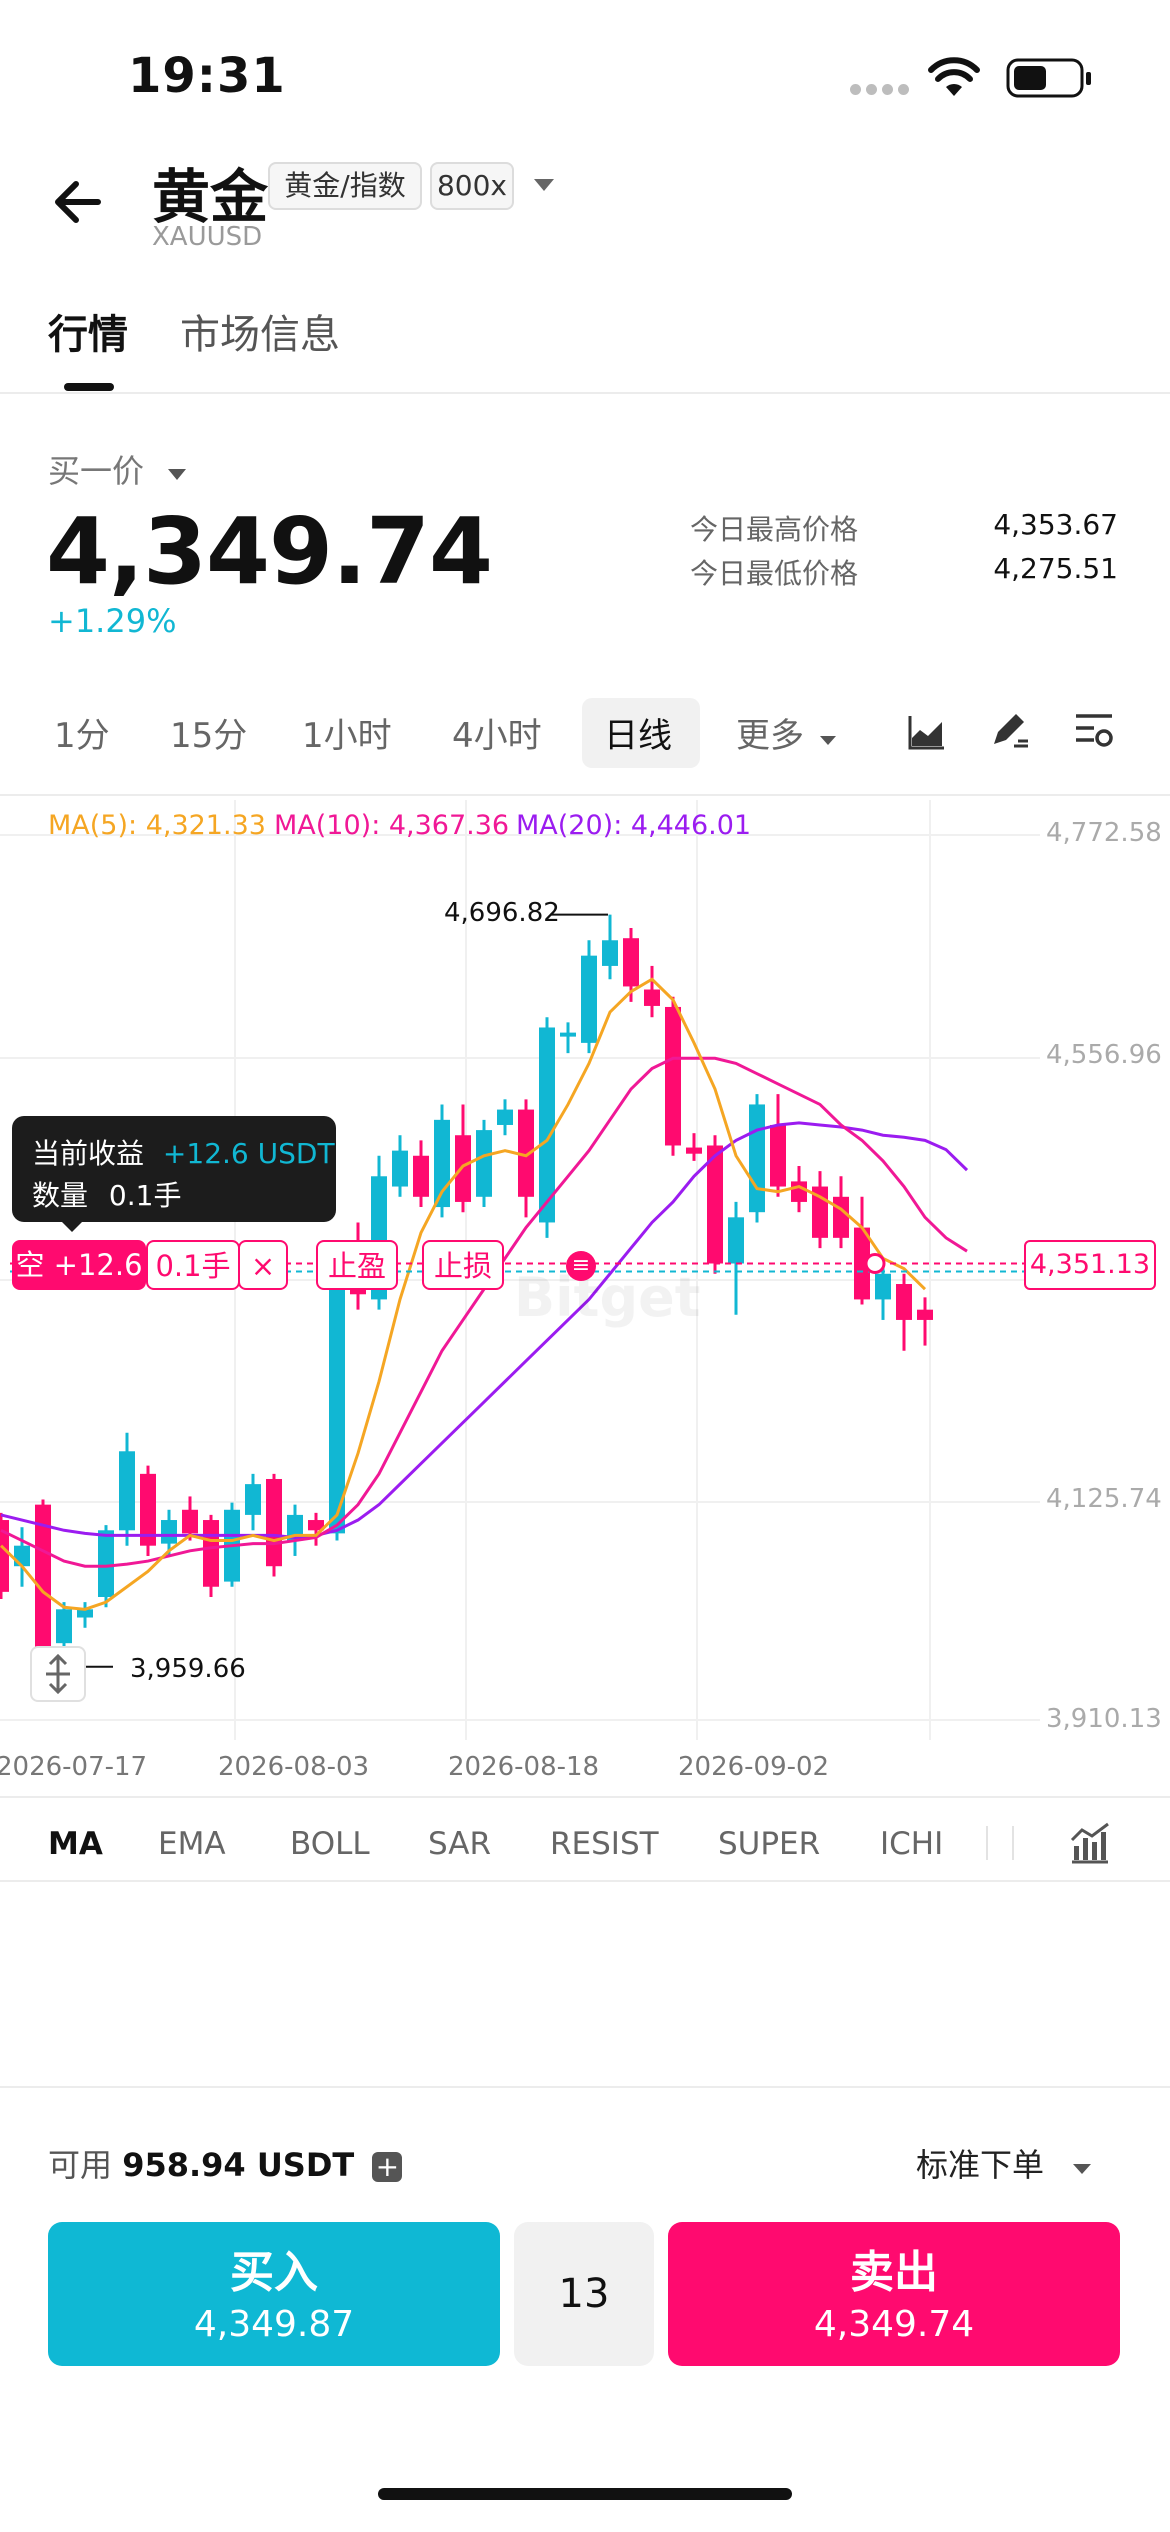  Describe the element at coordinates (269, 551) in the screenshot. I see `last-price: 4,349.74` at that location.